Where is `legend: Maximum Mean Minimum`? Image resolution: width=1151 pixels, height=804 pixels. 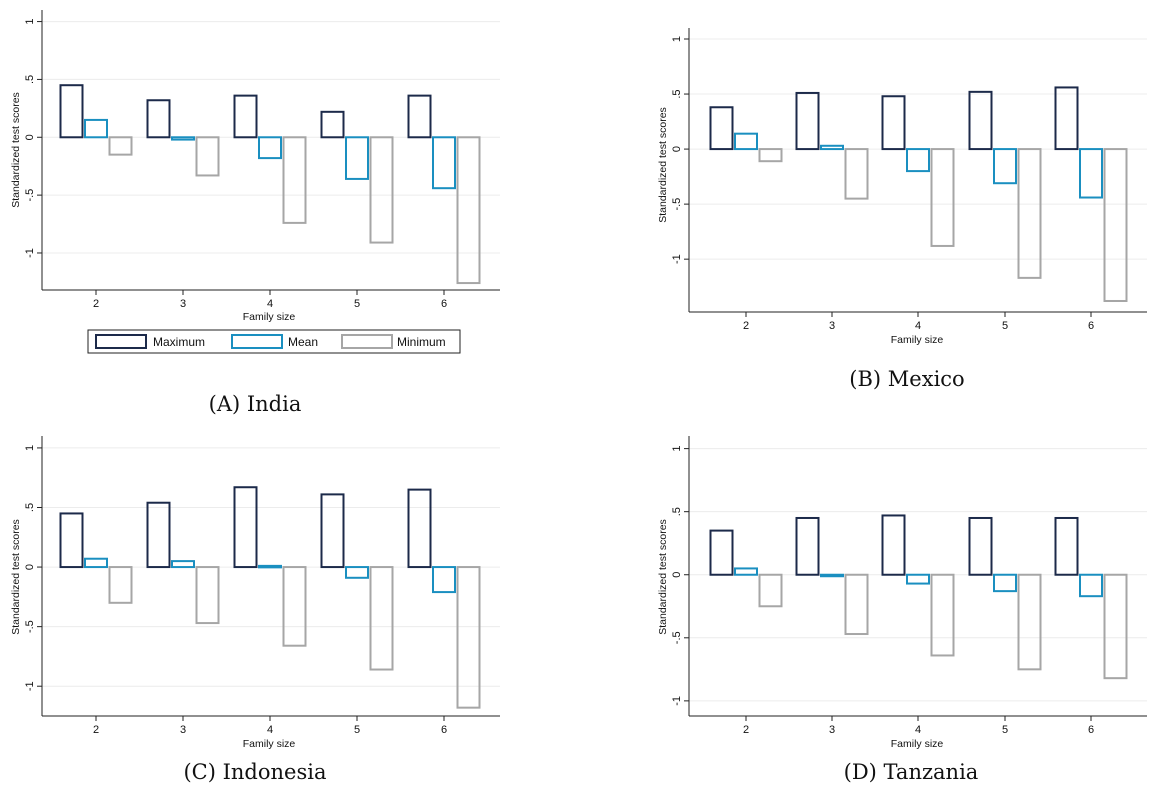 legend: Maximum Mean Minimum is located at coordinates (274, 341).